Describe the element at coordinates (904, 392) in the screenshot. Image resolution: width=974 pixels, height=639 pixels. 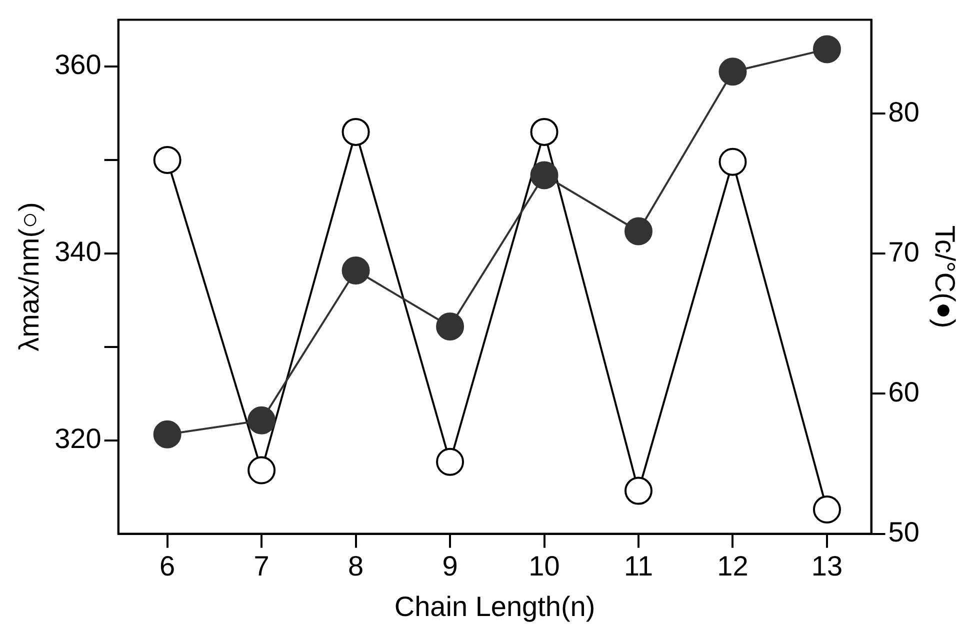
I see `y2-tick-label: 60` at that location.